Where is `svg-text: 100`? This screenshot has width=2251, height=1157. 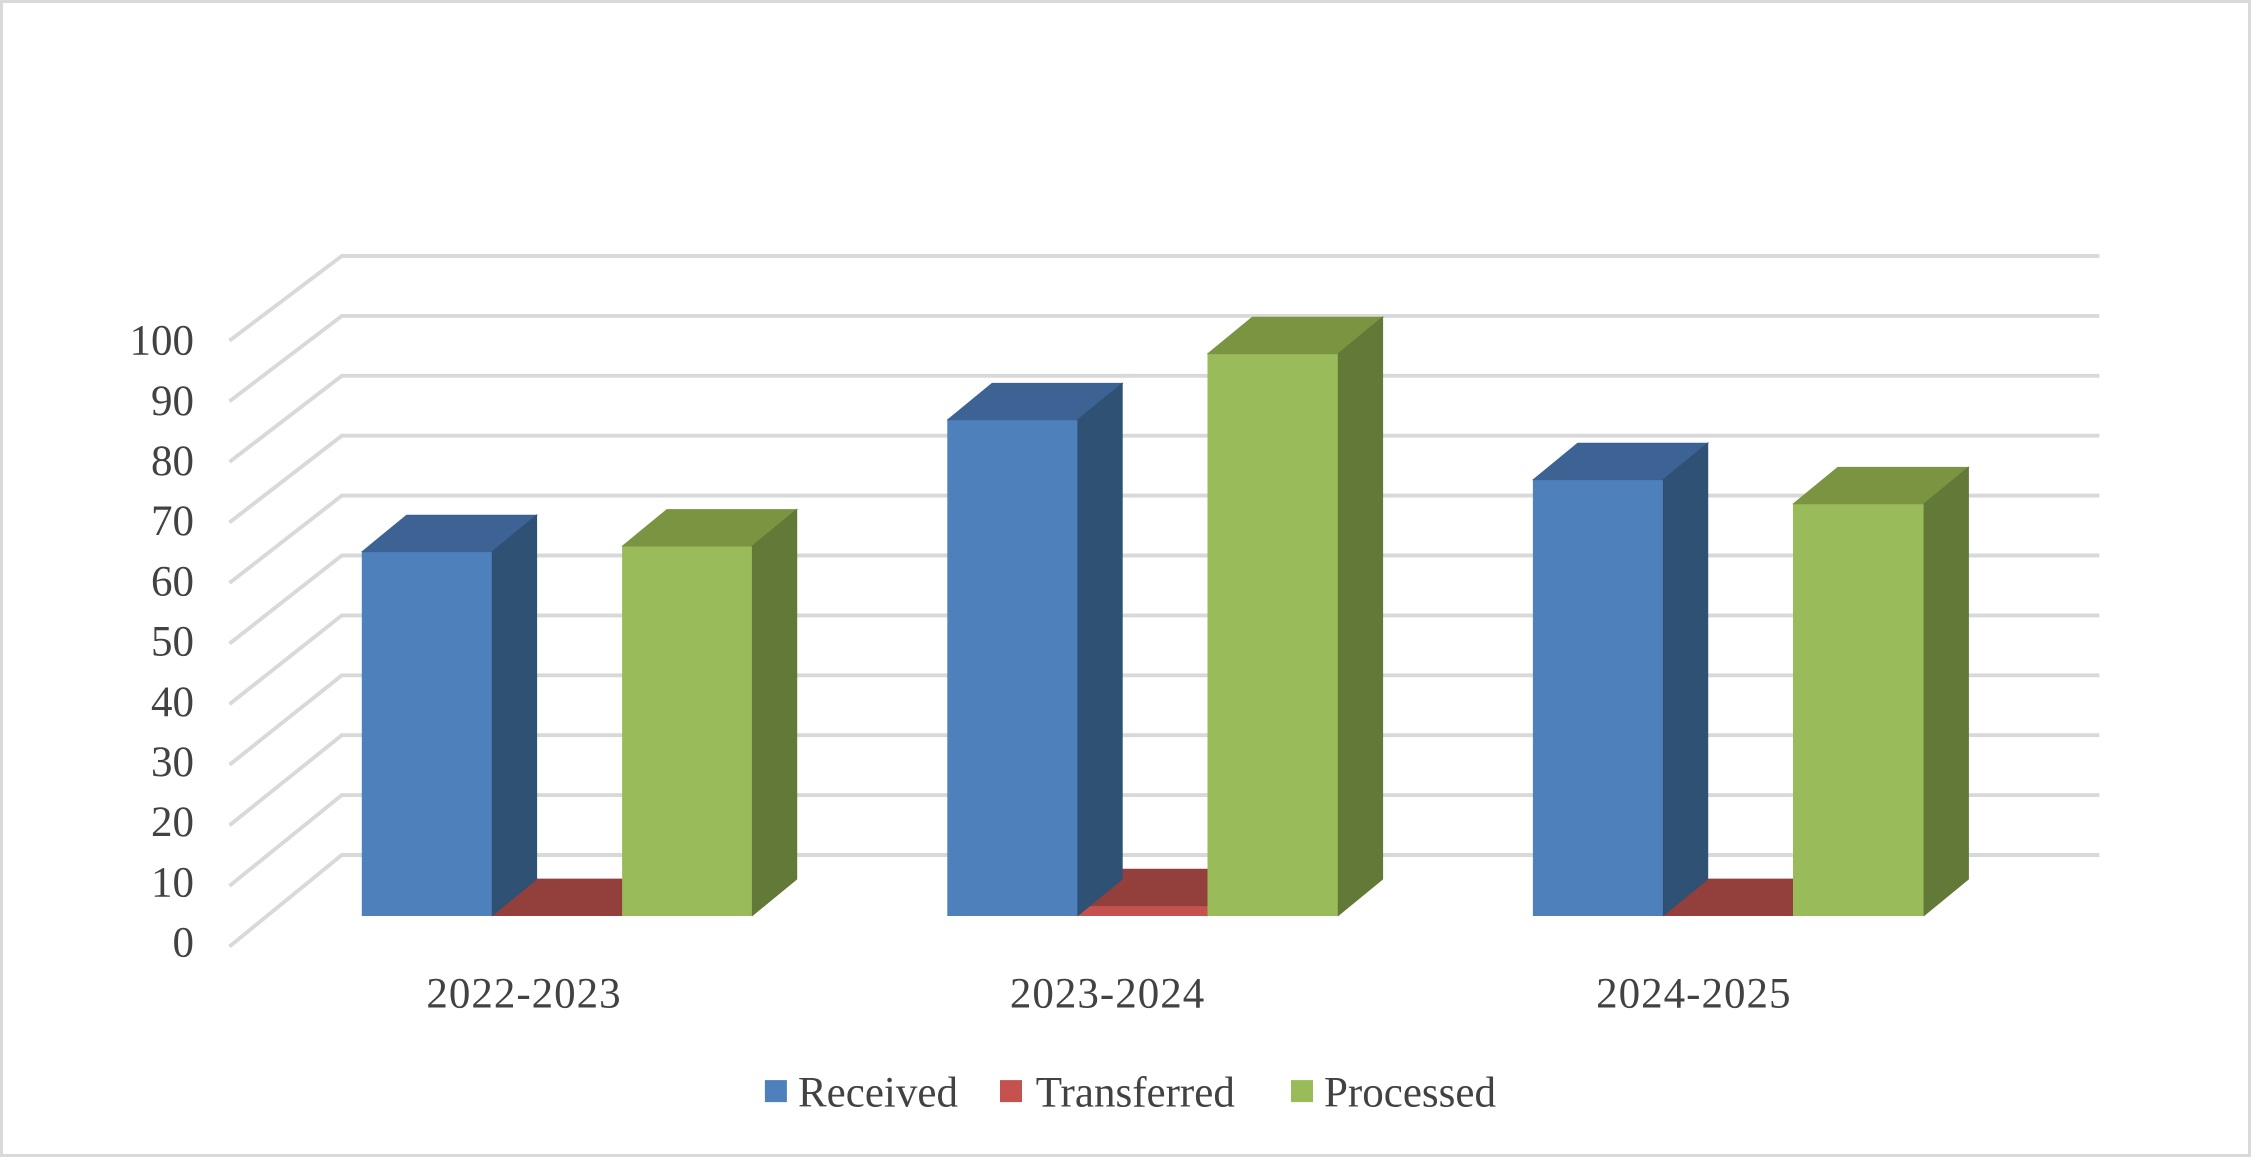
svg-text: 100 is located at coordinates (162, 341).